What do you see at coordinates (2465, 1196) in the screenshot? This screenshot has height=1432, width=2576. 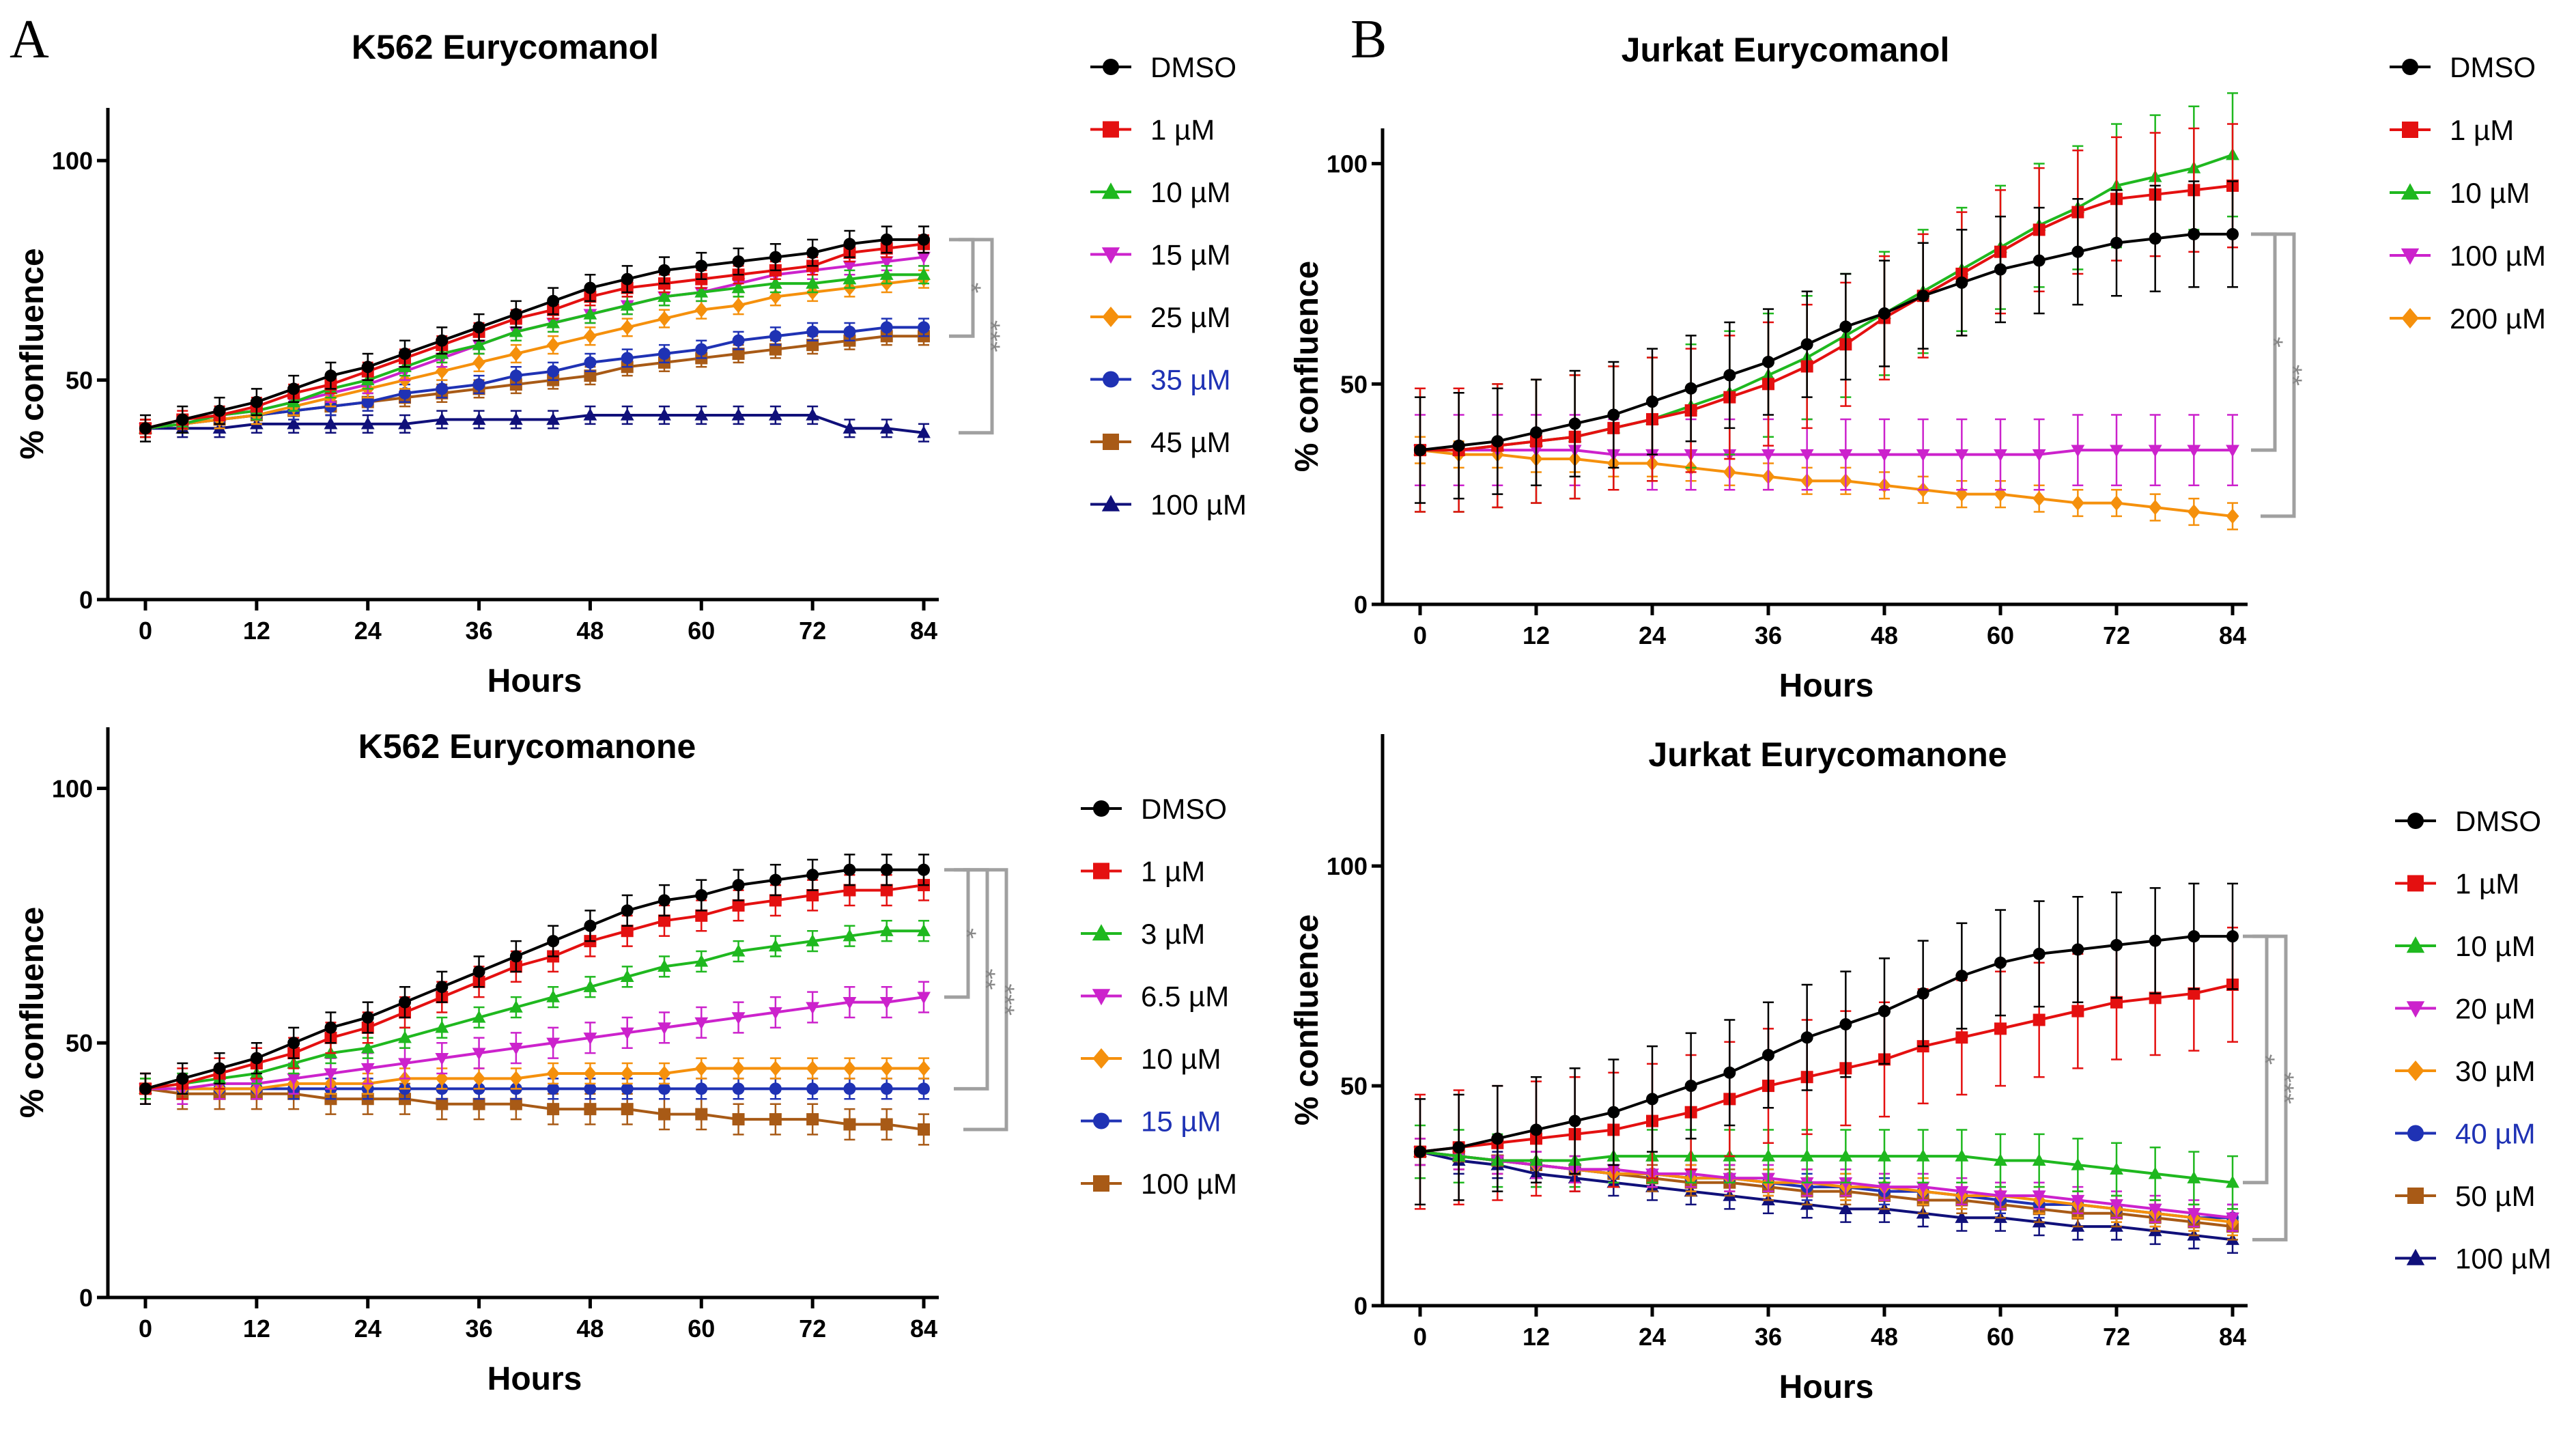 I see `legend-item-50-um: 50 µM` at bounding box center [2465, 1196].